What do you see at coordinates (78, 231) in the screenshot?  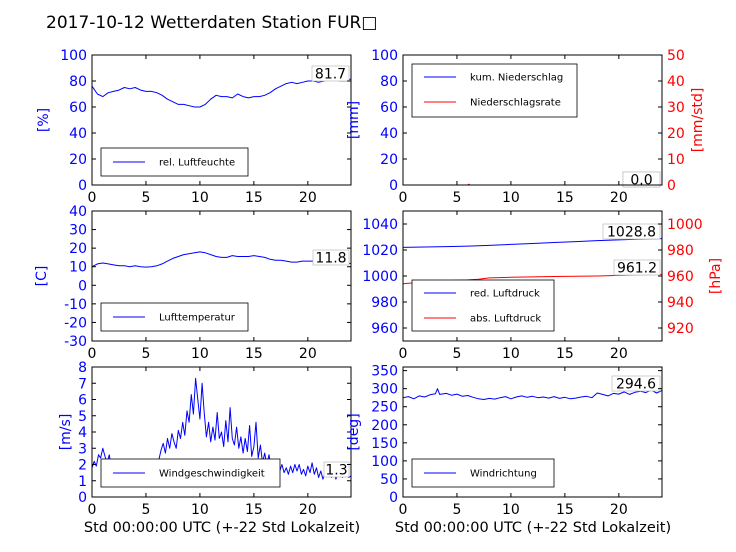 I see `y-tick-label: 30` at bounding box center [78, 231].